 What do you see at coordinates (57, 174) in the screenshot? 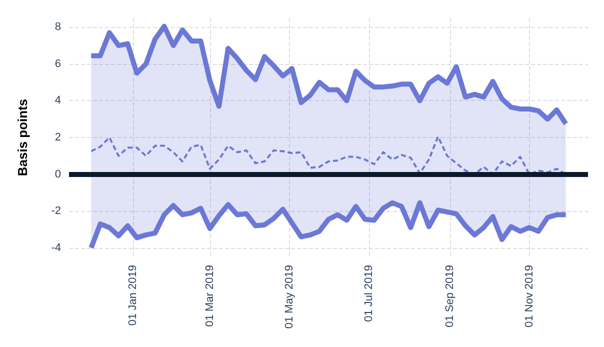
I see `y-tick-label: 0` at bounding box center [57, 174].